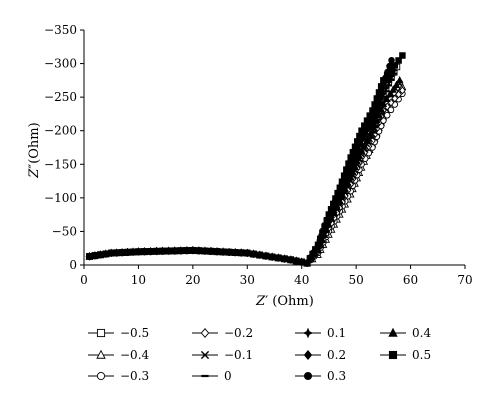  What do you see at coordinates (73, 265) in the screenshot?
I see `y-tick-label: 0` at bounding box center [73, 265].